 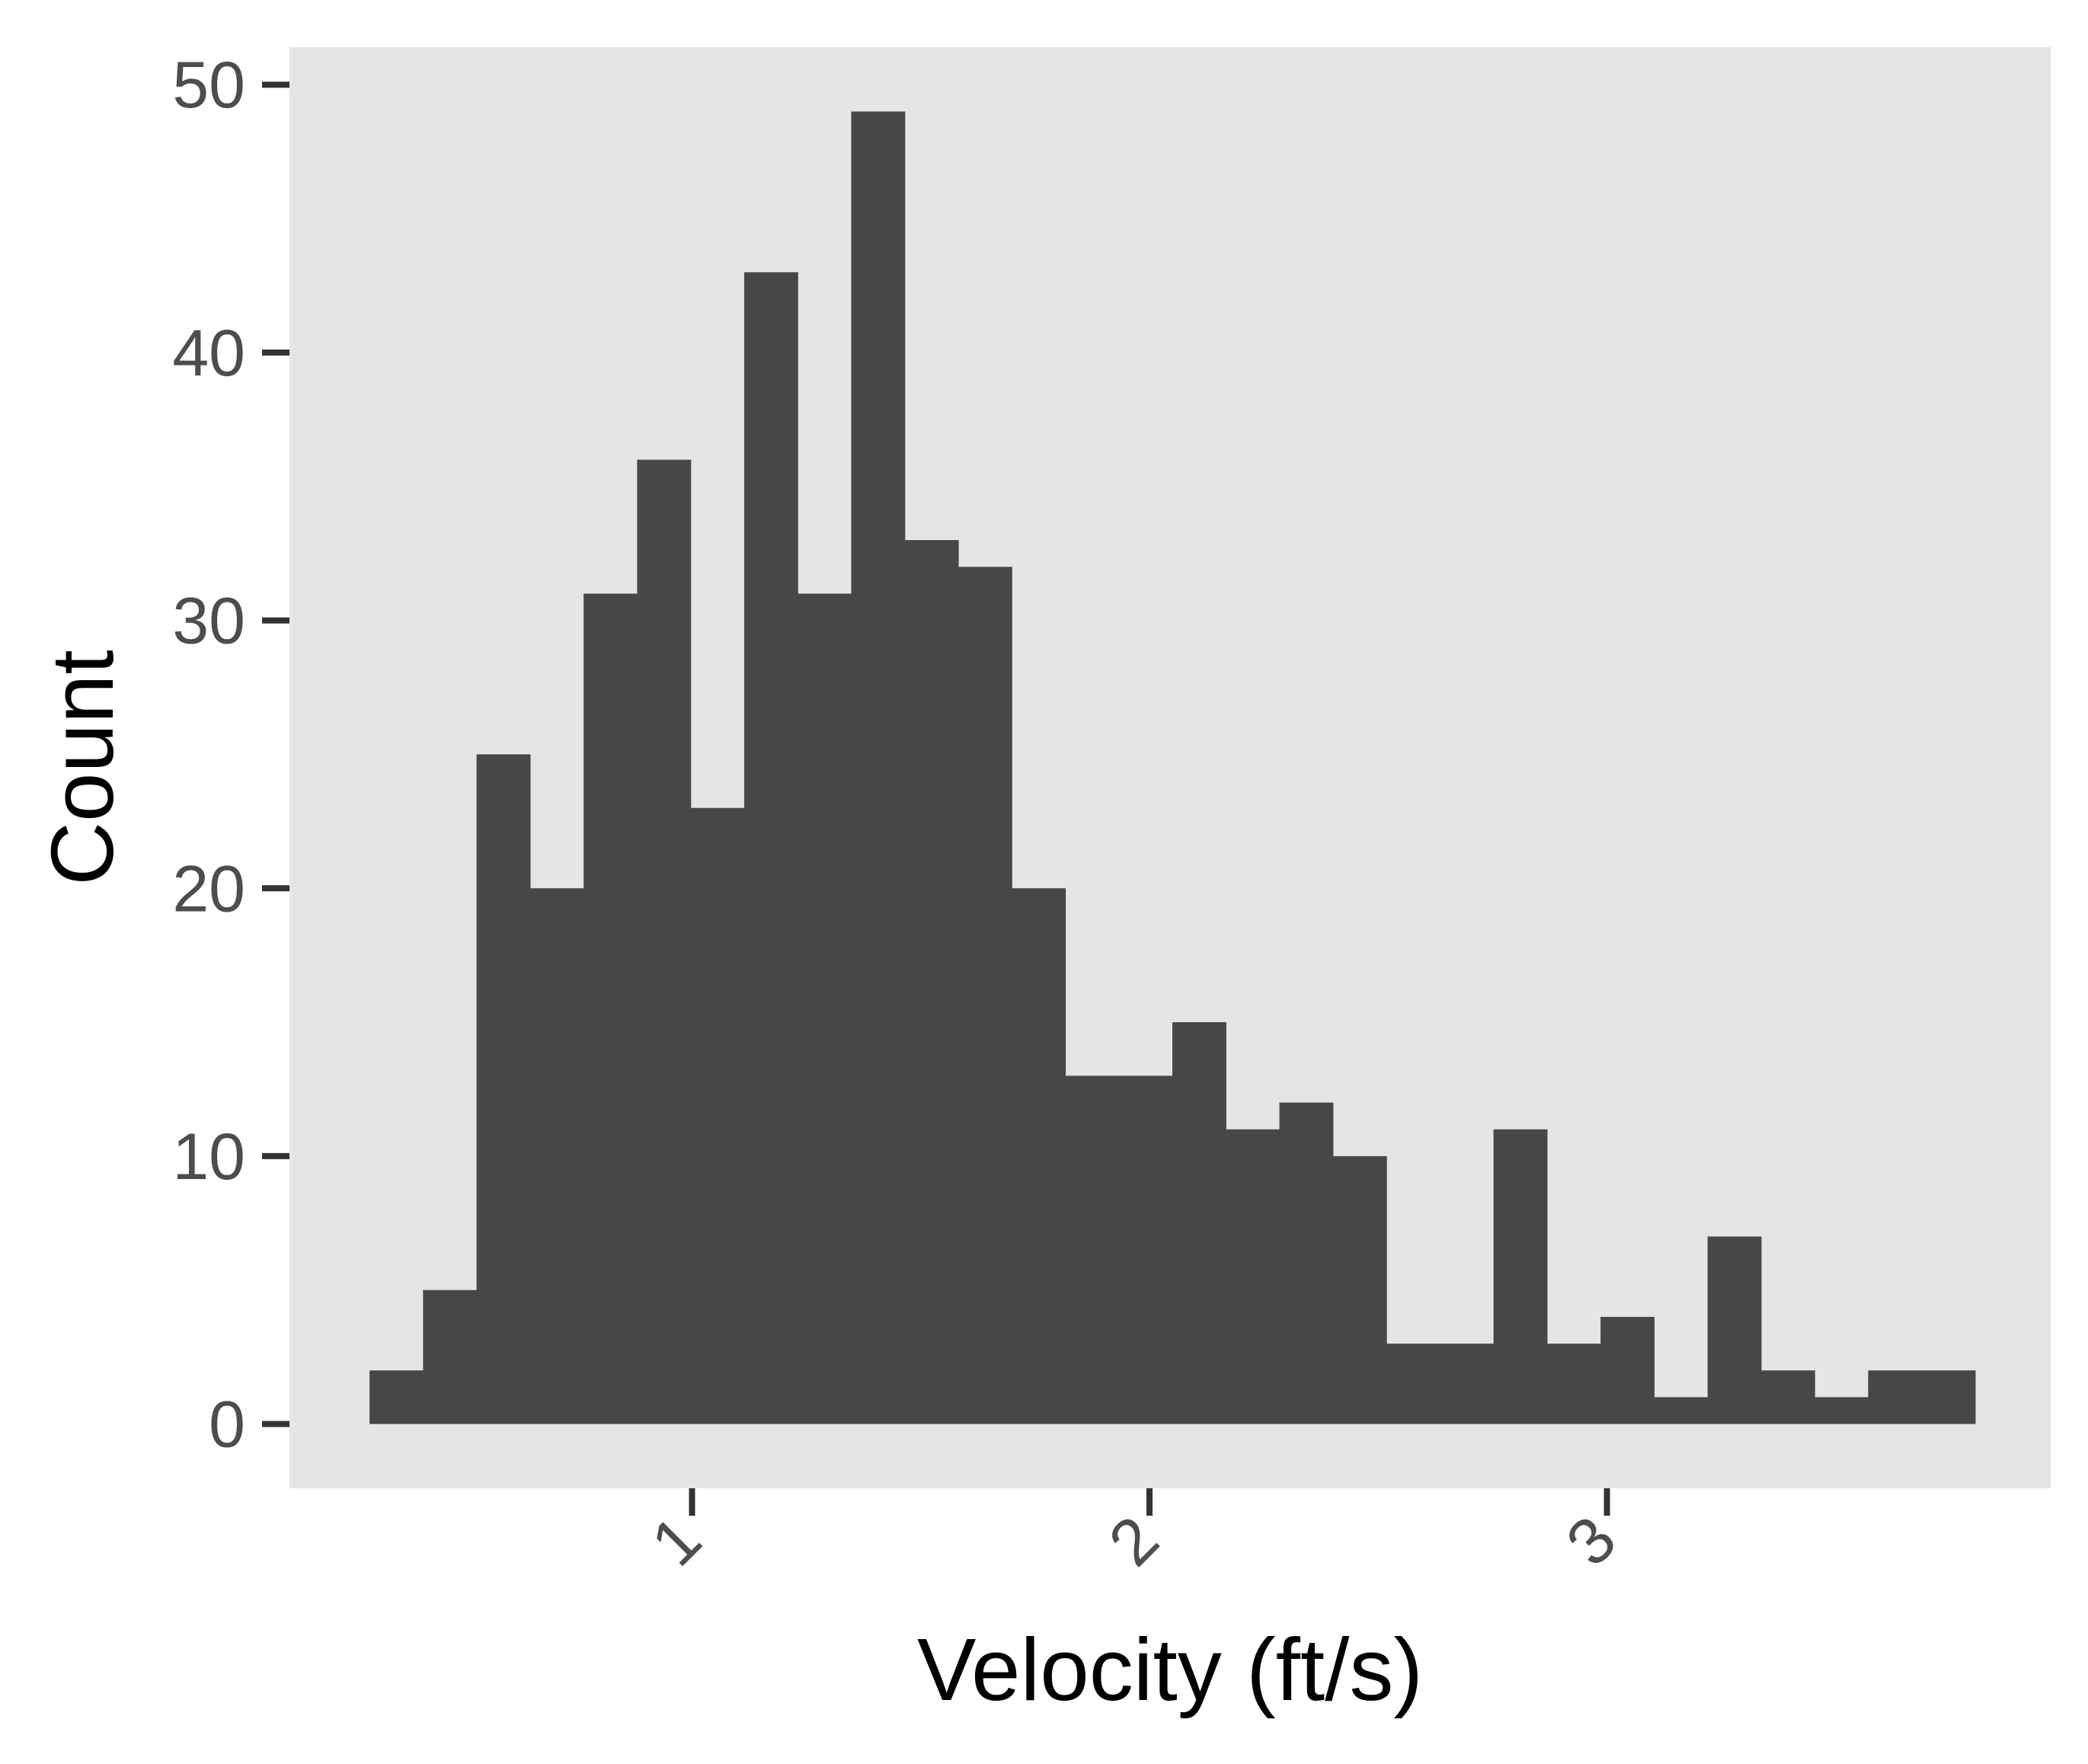 I want to click on y-tick-label: 10, so click(x=208, y=1157).